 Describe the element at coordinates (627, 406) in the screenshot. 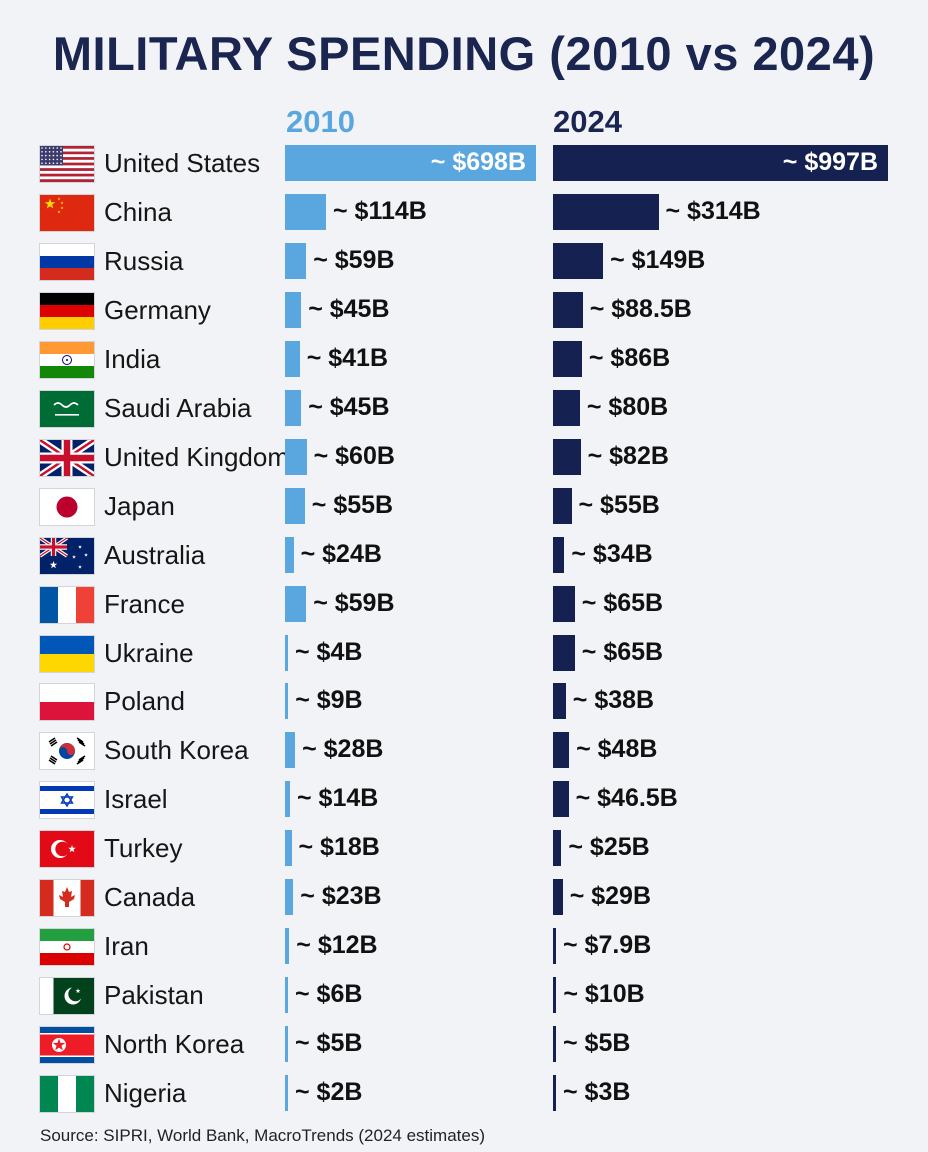

I see `data-label-2024: ~ $80B` at that location.